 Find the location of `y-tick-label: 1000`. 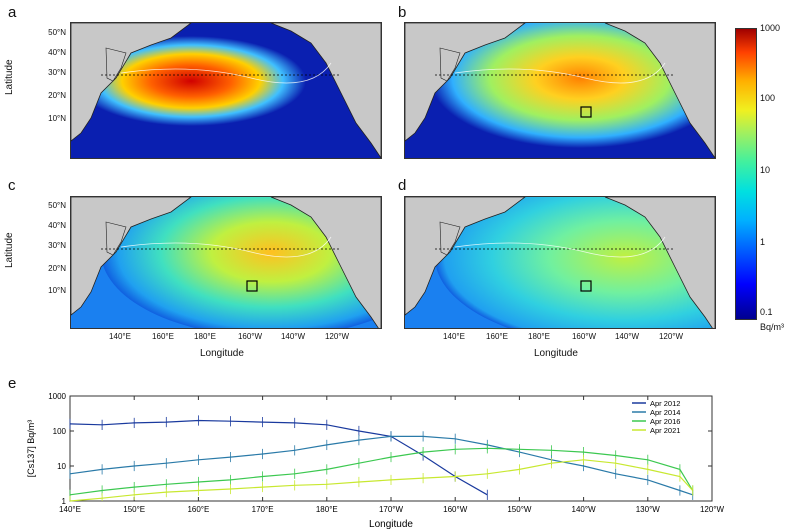

y-tick-label: 1000 is located at coordinates (57, 396).